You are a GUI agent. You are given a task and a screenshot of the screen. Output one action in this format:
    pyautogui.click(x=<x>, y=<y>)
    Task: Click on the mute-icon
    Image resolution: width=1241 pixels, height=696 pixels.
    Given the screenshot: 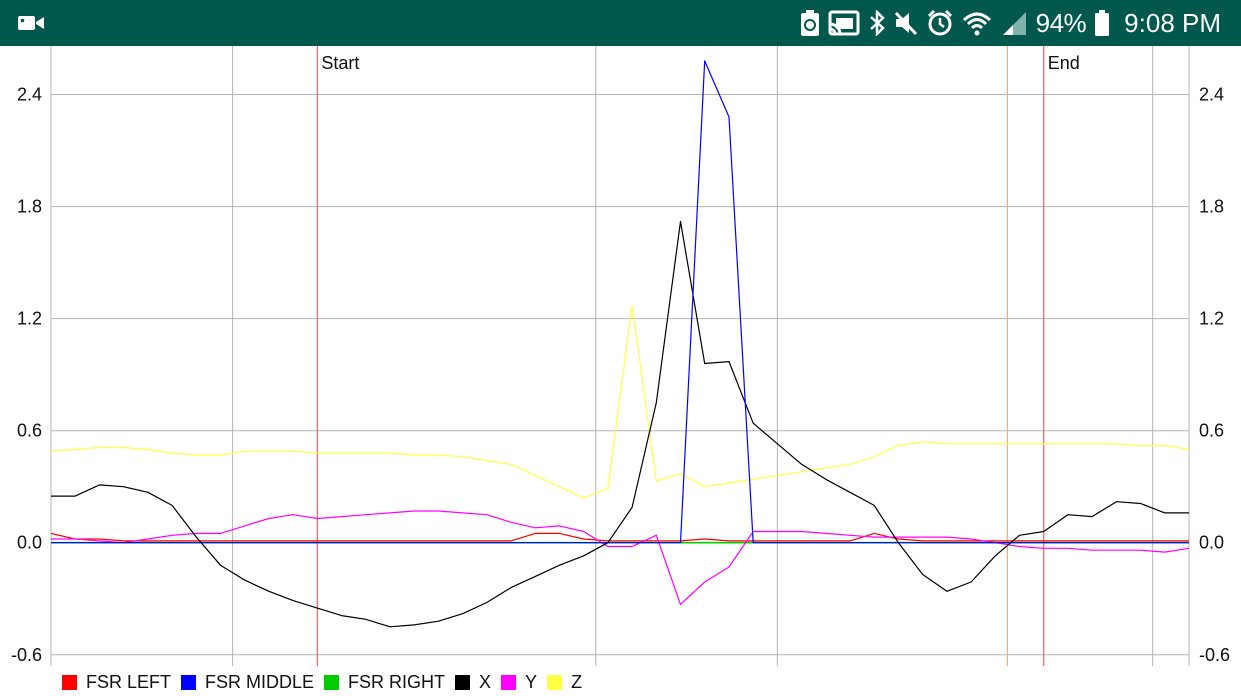 What is the action you would take?
    pyautogui.click(x=906, y=23)
    